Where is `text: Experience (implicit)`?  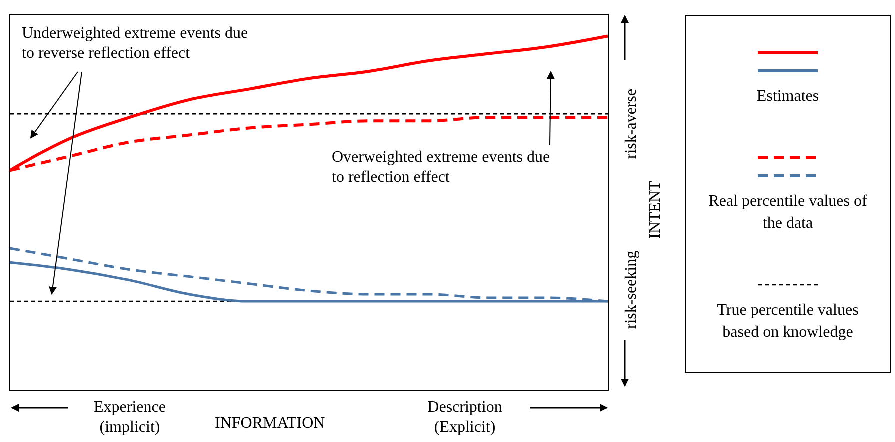 text: Experience (implicit) is located at coordinates (130, 418).